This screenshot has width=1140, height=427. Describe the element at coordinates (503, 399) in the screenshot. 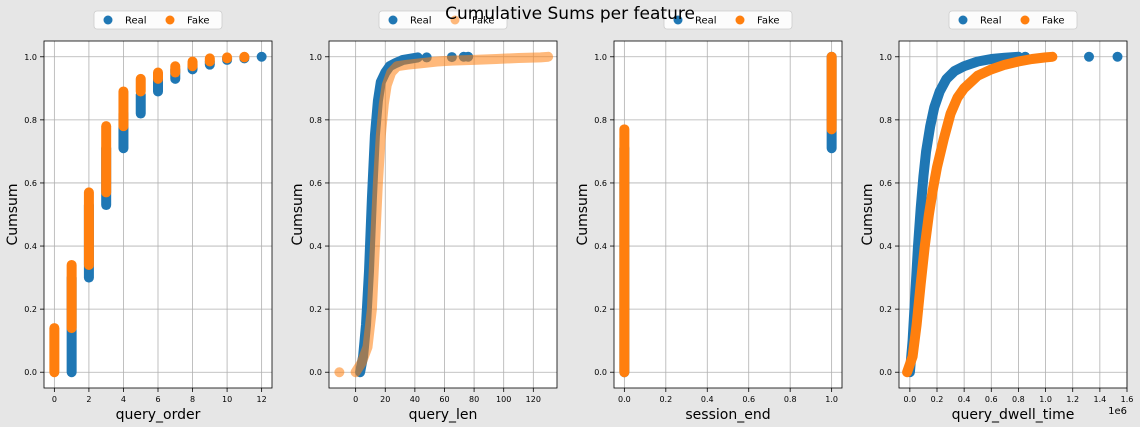

I see `x-tick-label: 100` at that location.